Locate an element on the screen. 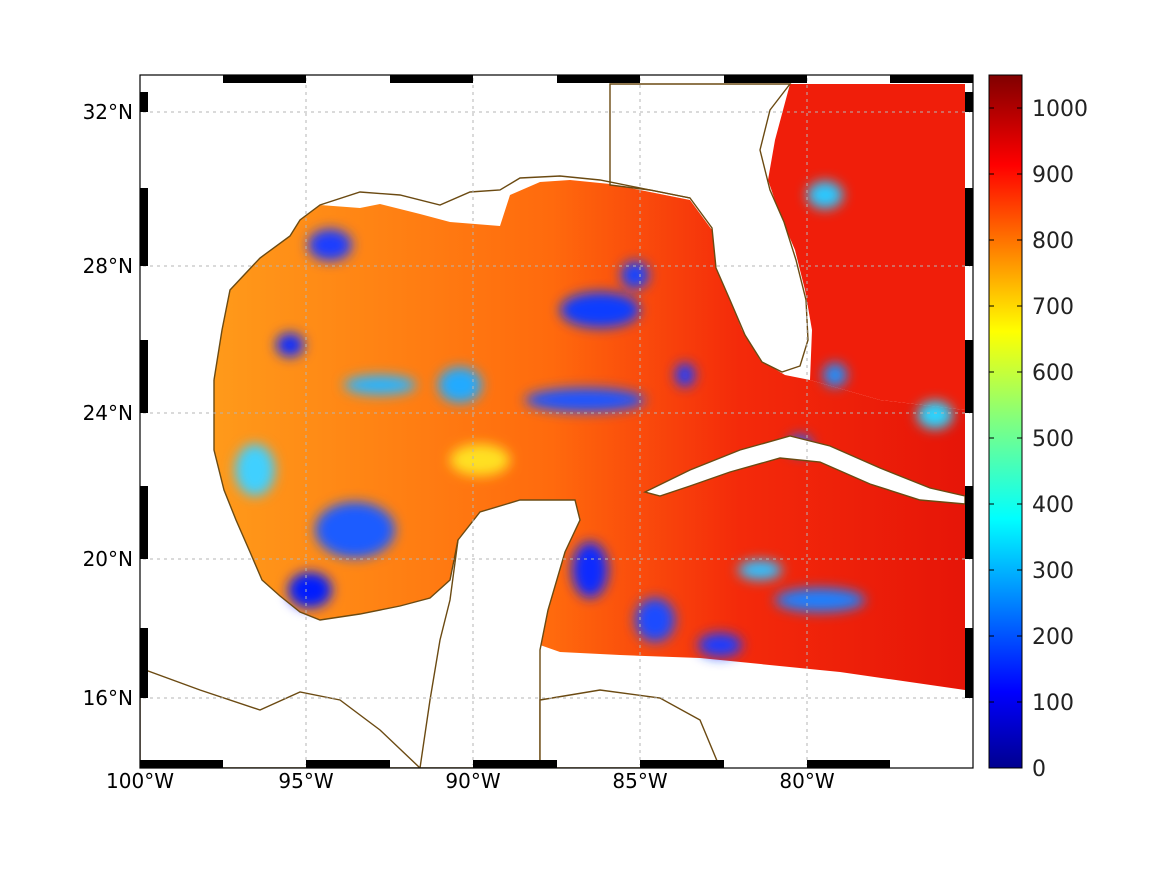  colorbar-tick-label: 1000 is located at coordinates (1060, 109).